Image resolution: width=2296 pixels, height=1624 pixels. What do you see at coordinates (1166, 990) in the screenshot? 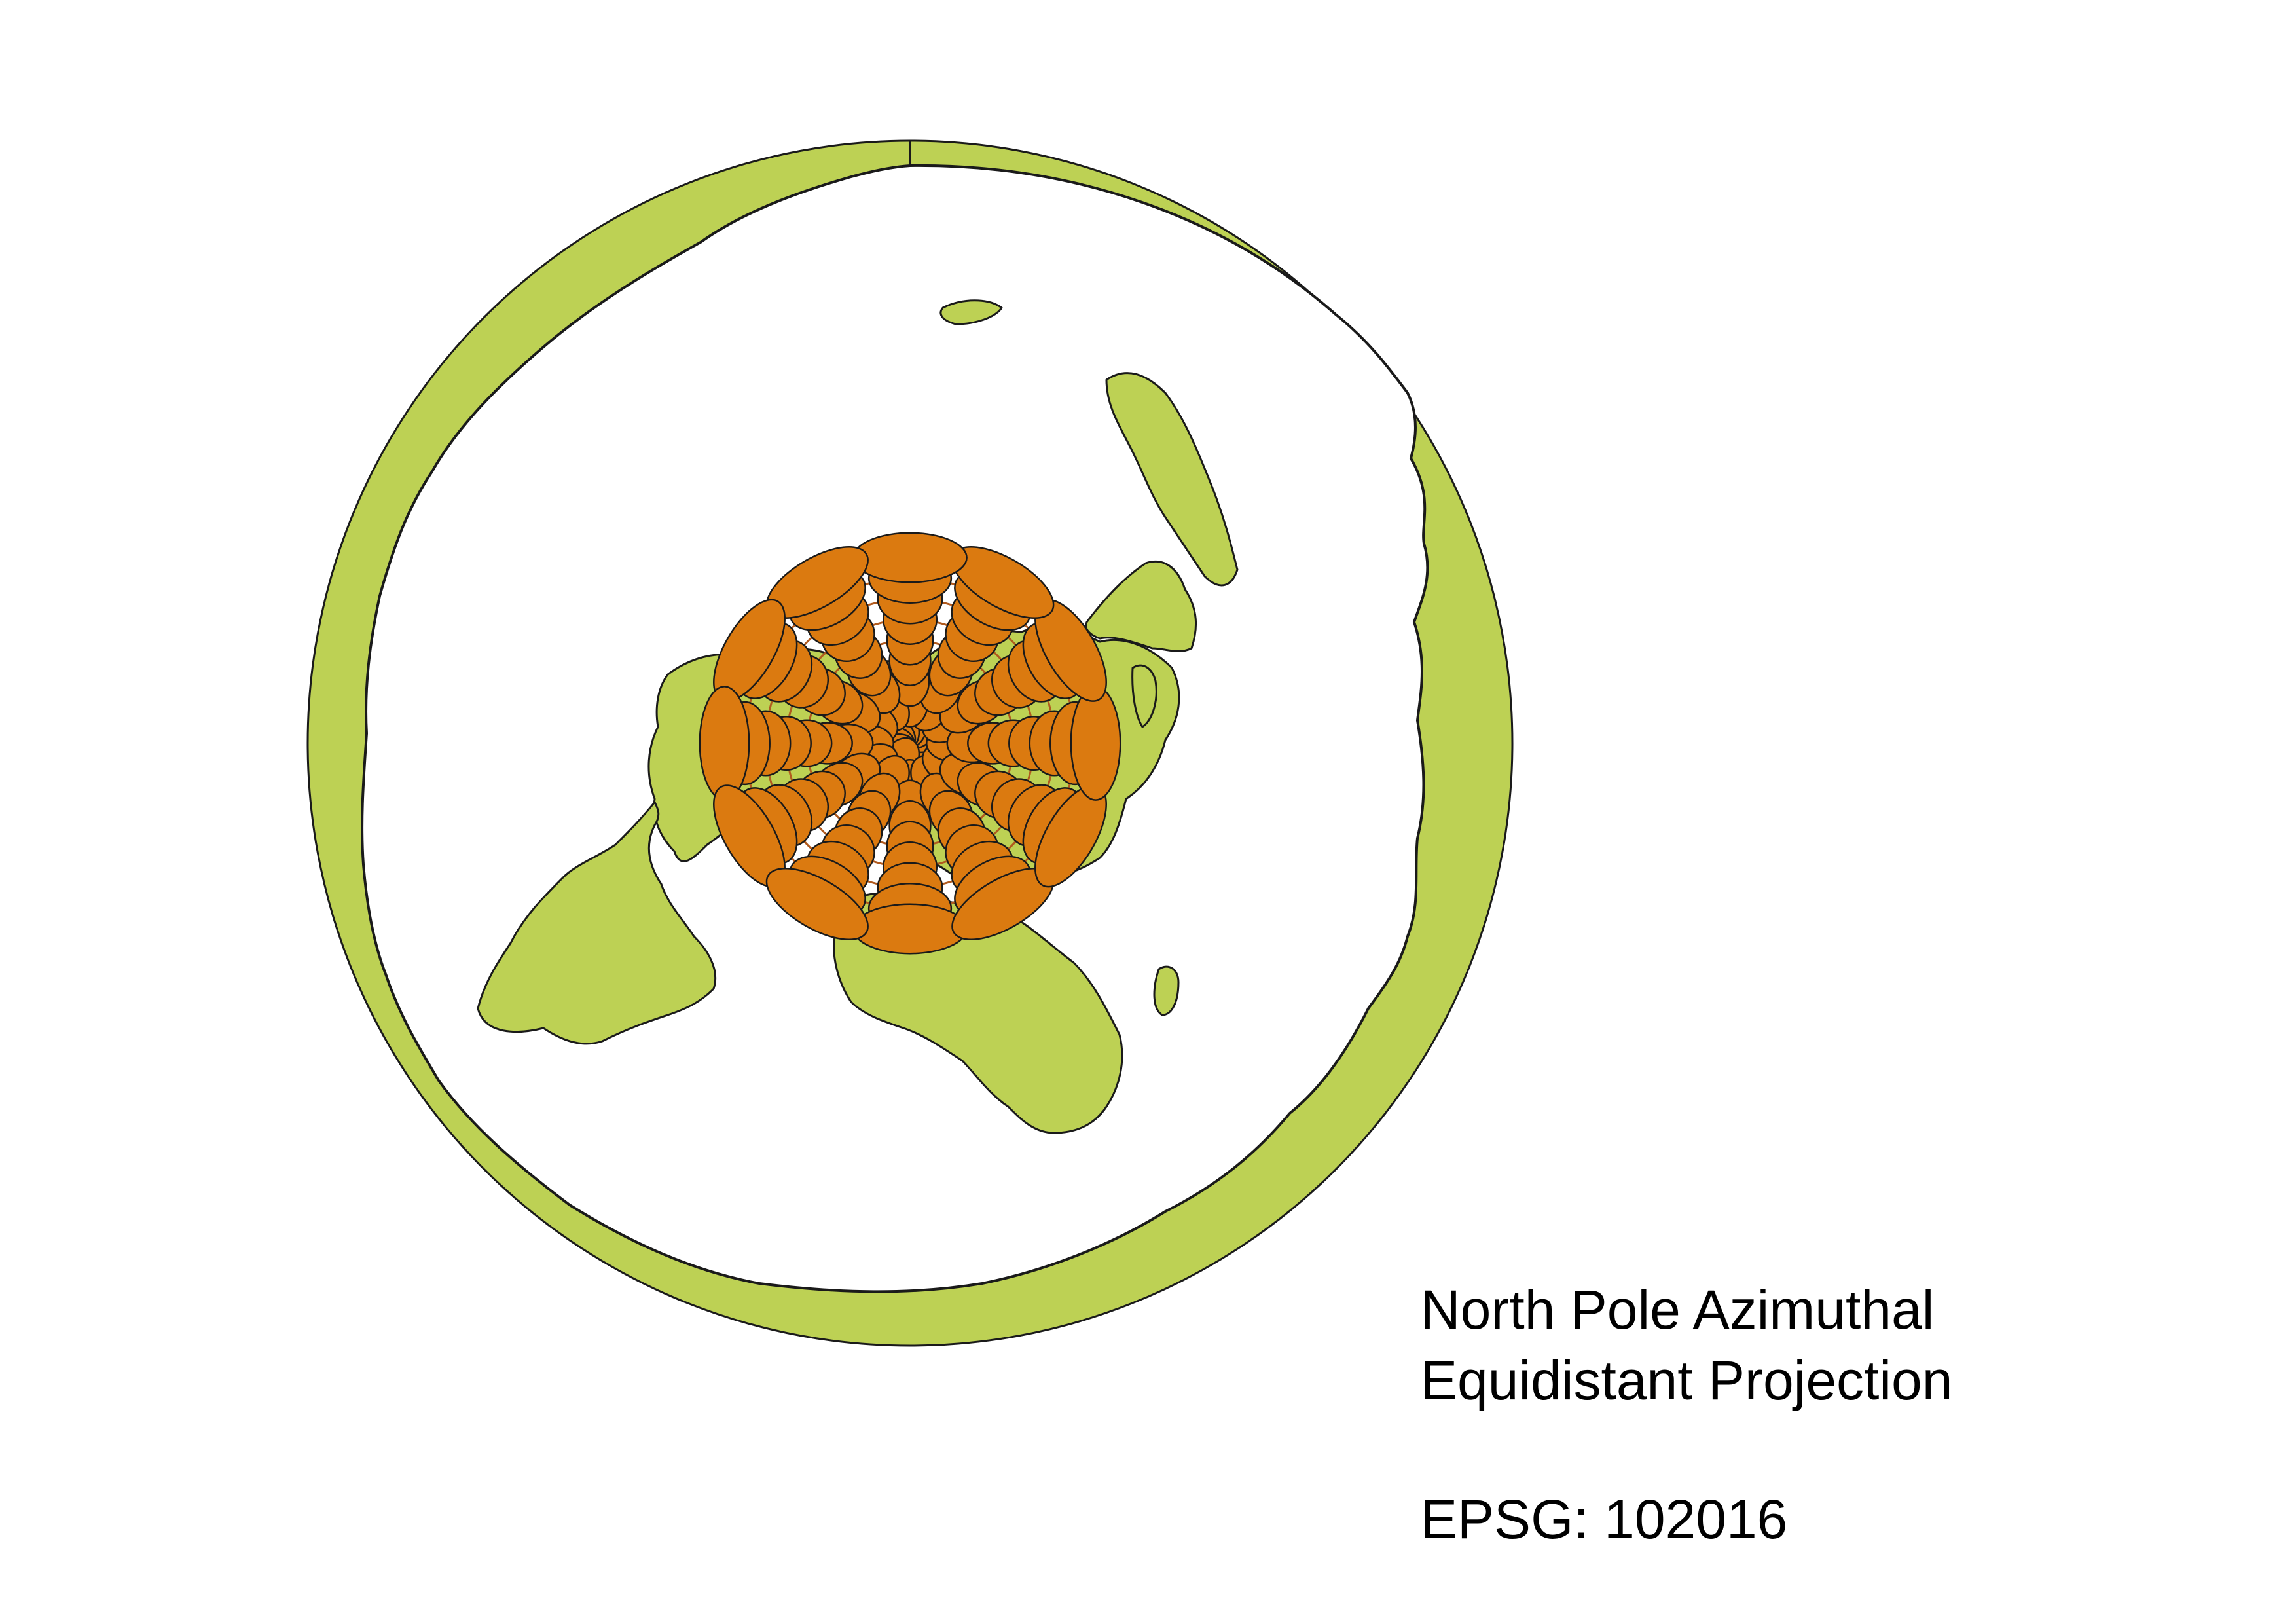
I see `madagascar` at bounding box center [1166, 990].